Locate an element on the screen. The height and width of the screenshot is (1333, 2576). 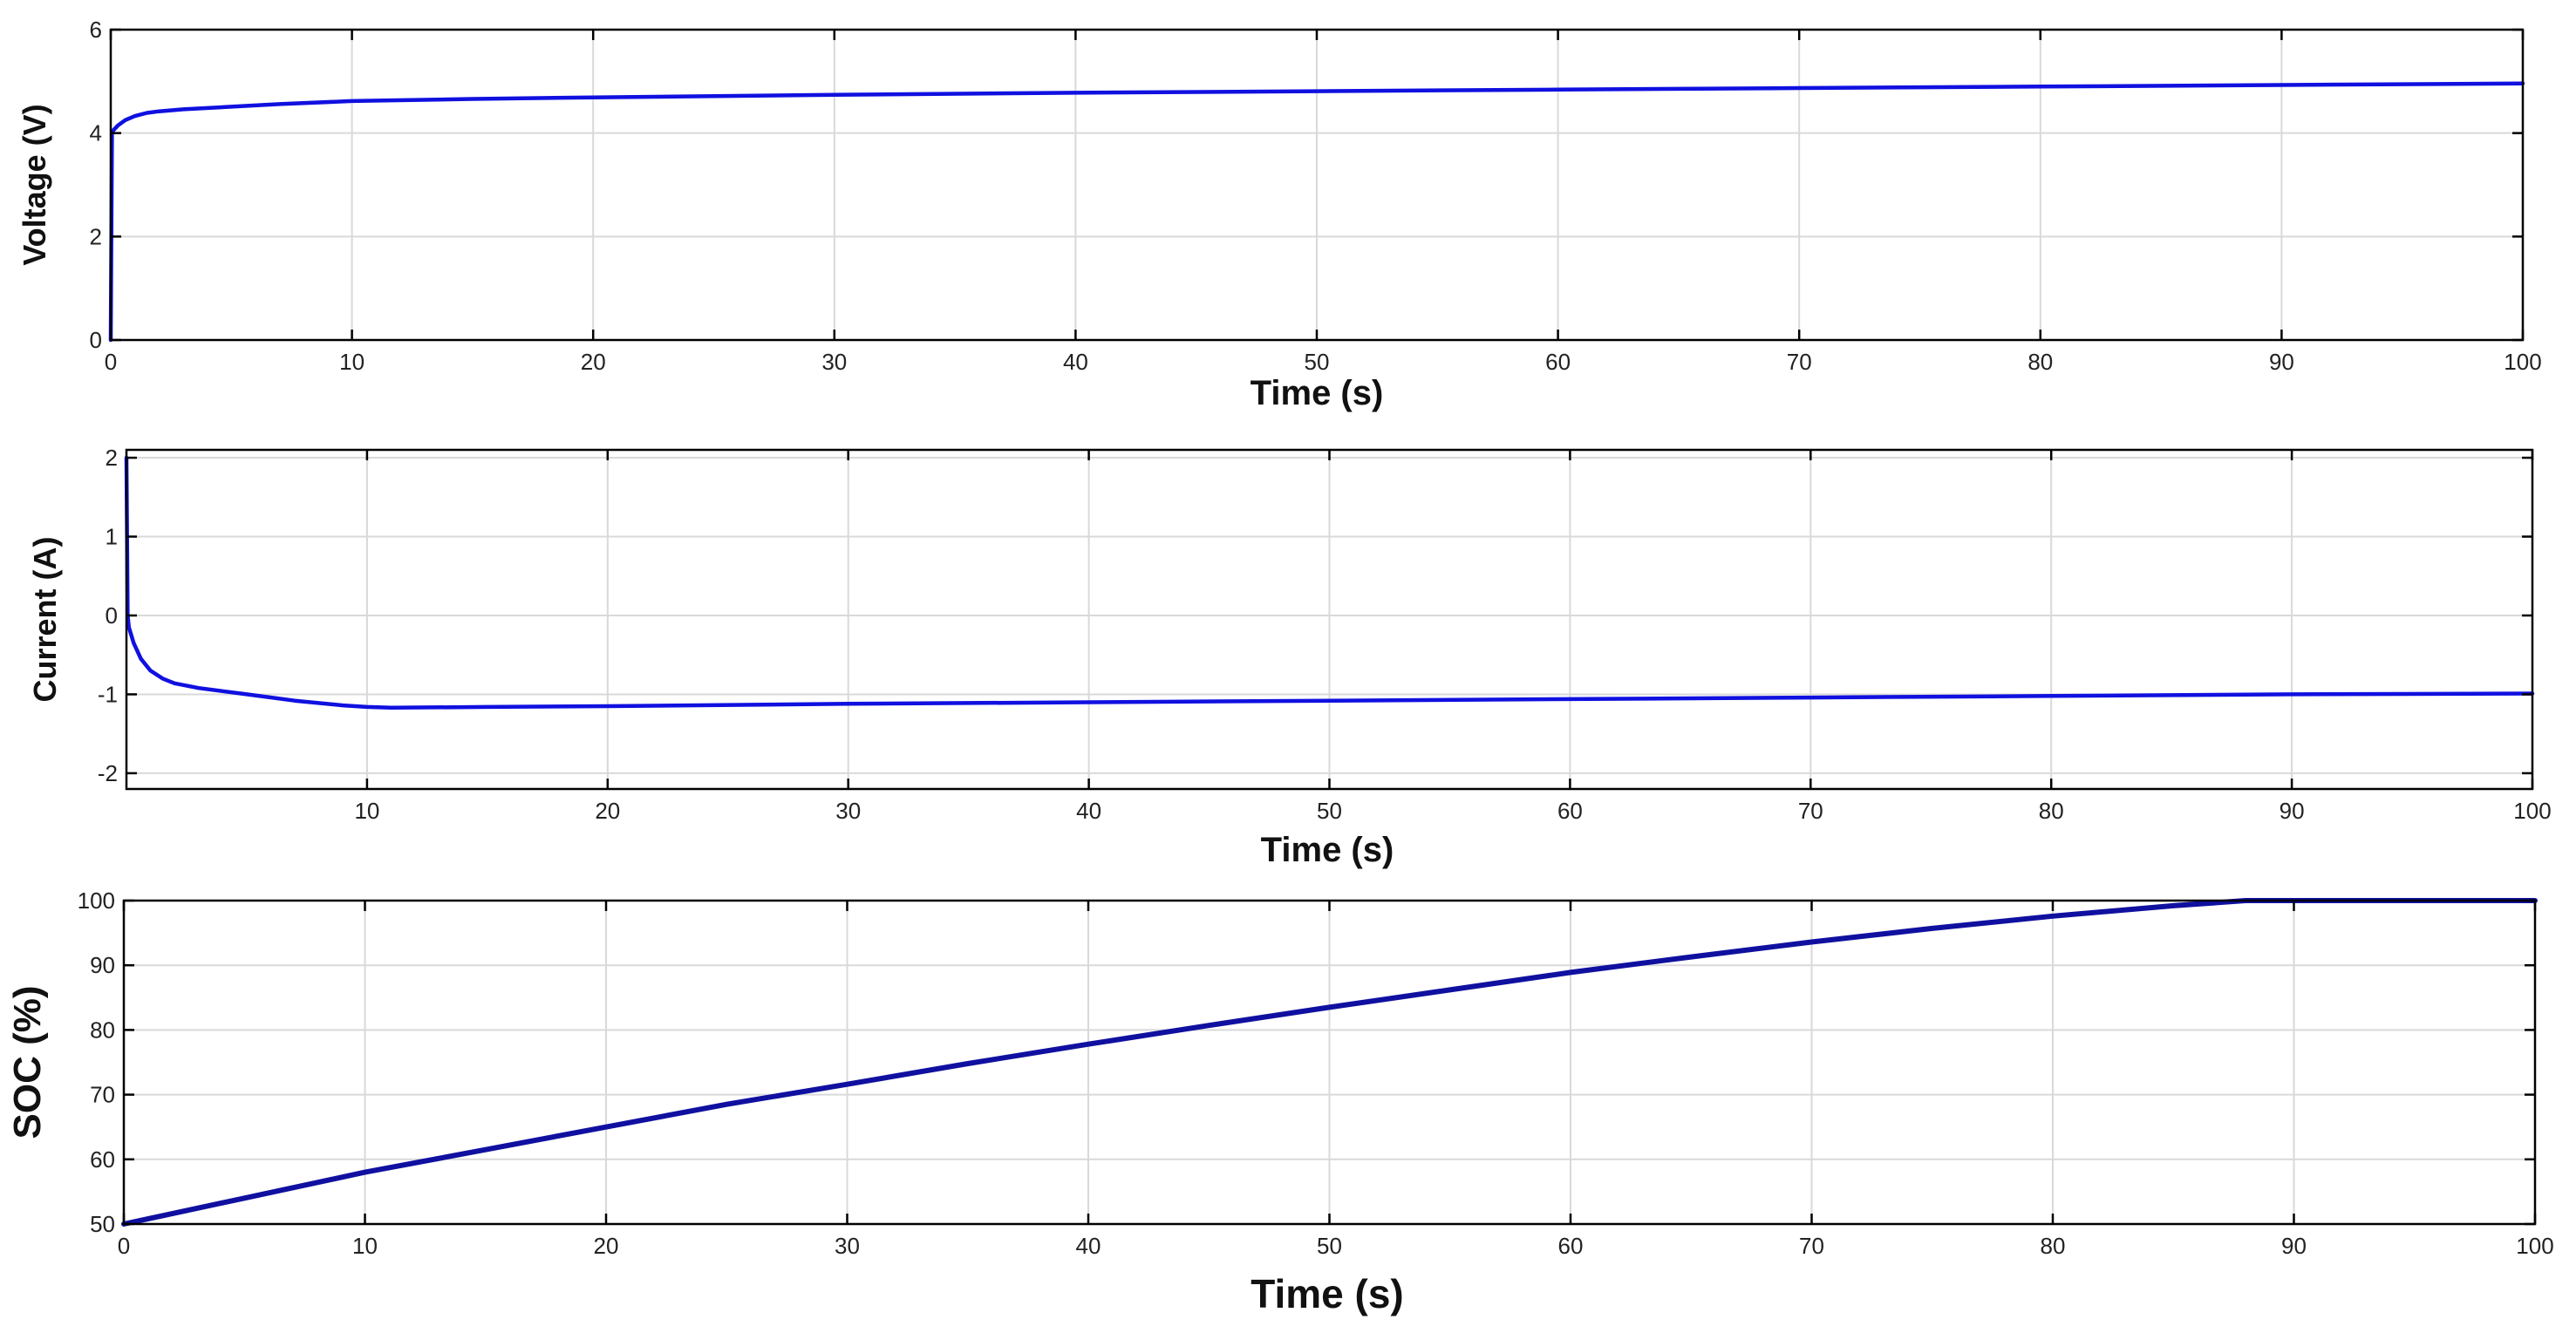
voltage-y-tick-label-0: 0 is located at coordinates (96, 340).